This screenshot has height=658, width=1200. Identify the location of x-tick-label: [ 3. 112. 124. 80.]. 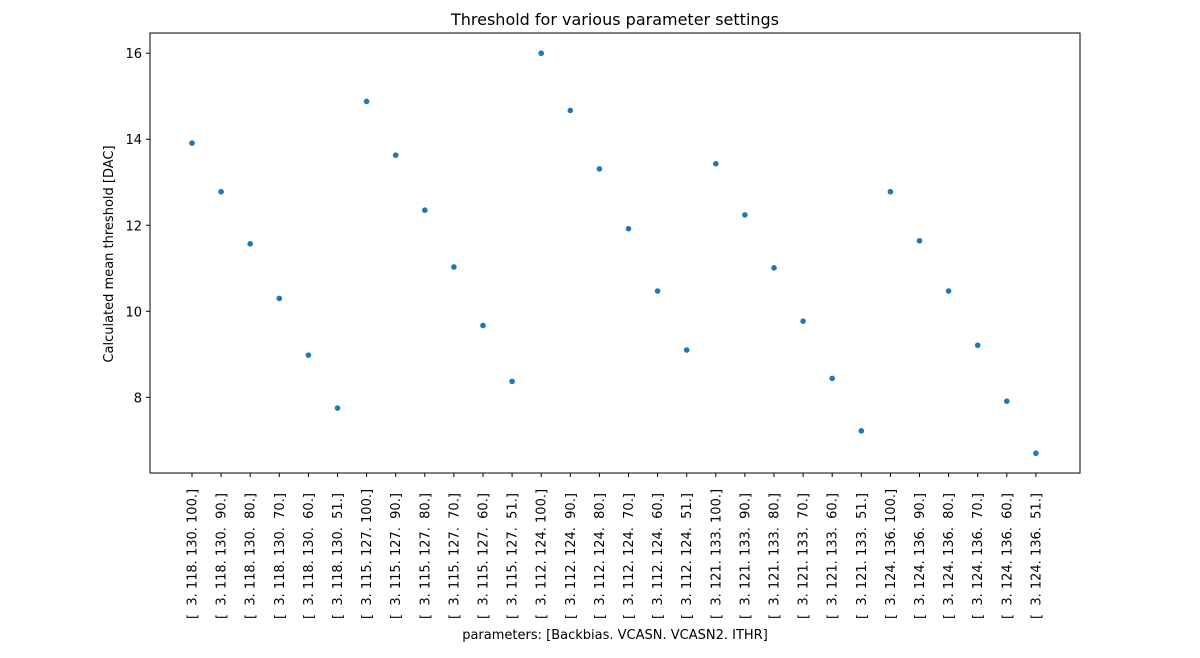
(600, 556).